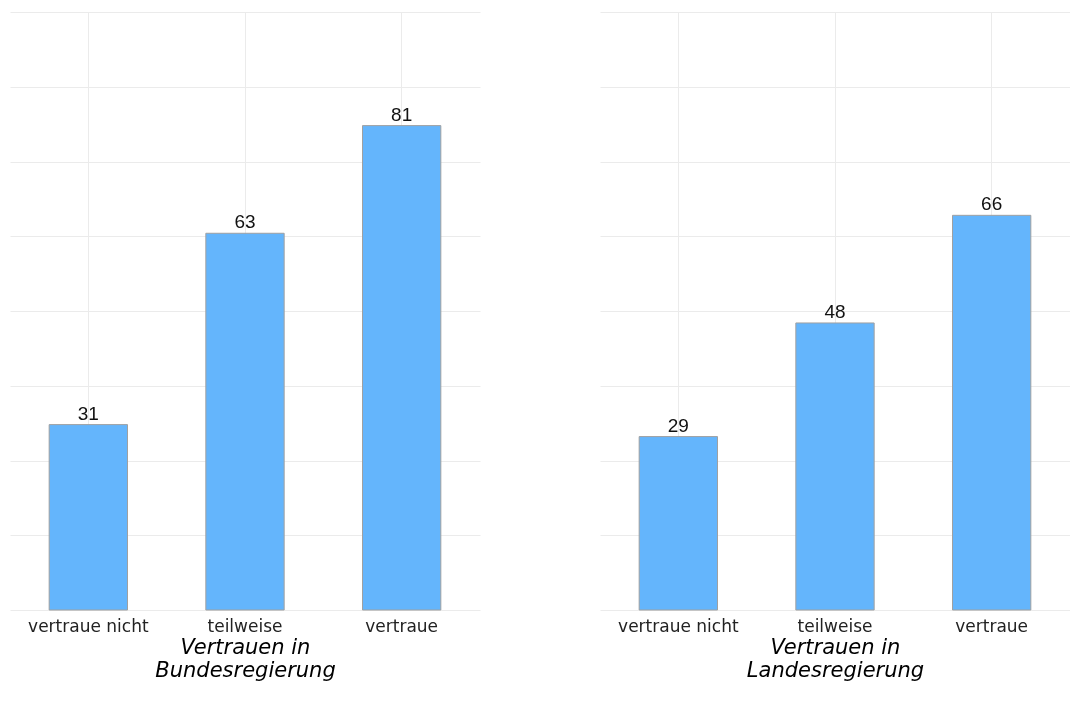 This screenshot has width=1071, height=727. What do you see at coordinates (245, 658) in the screenshot?
I see `x-axis-title: Vertrauen in Bundesregierung` at bounding box center [245, 658].